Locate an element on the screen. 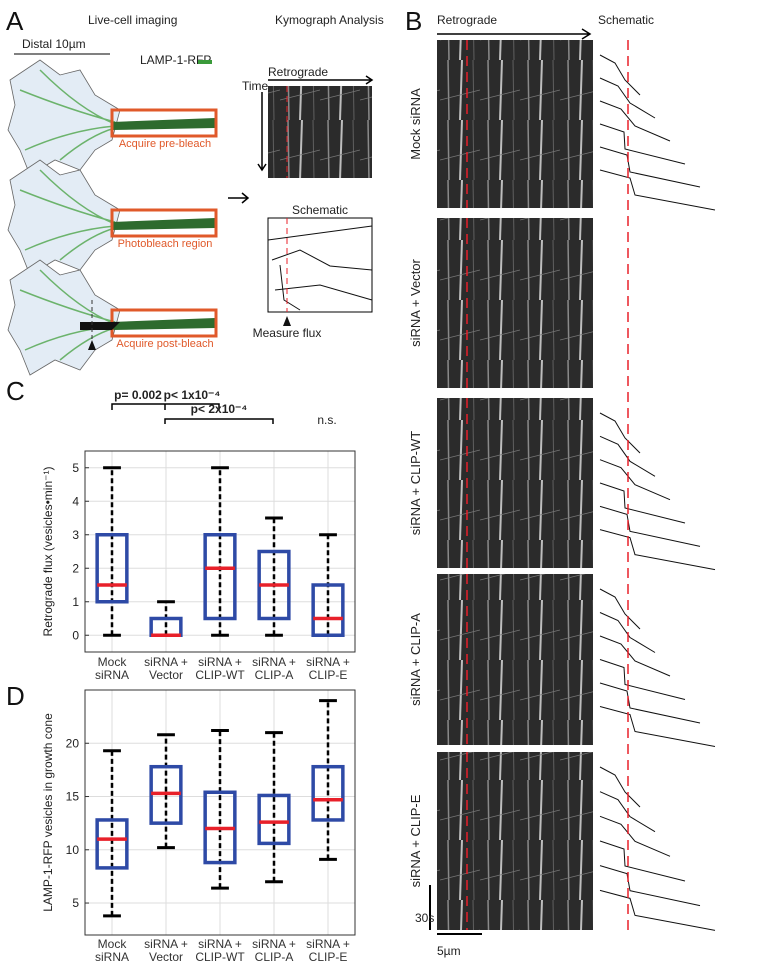 The width and height of the screenshot is (764, 970). y-tick-label: 10 is located at coordinates (73, 850).